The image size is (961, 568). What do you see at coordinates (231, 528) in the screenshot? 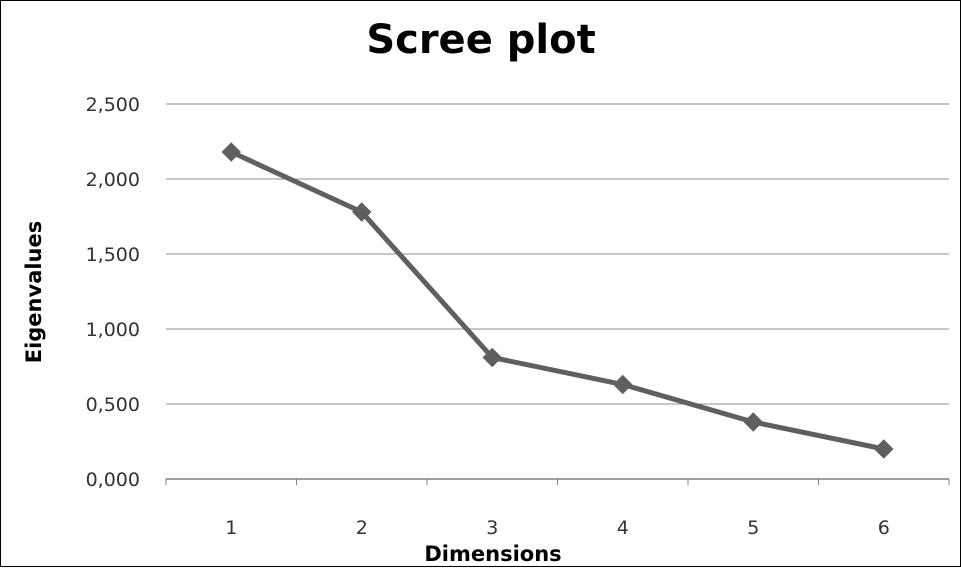
I see `x-tick-label: 1` at bounding box center [231, 528].